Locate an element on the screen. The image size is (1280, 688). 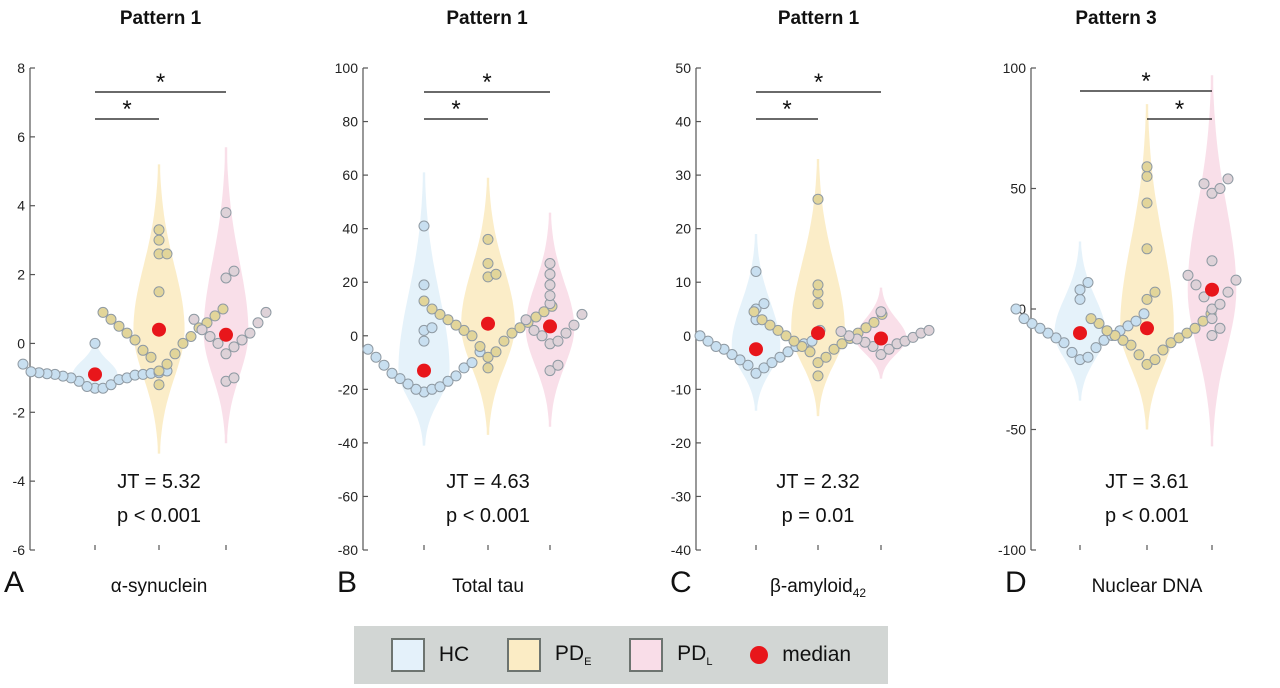
y-tick-label: -20 is located at coordinates (348, 389).